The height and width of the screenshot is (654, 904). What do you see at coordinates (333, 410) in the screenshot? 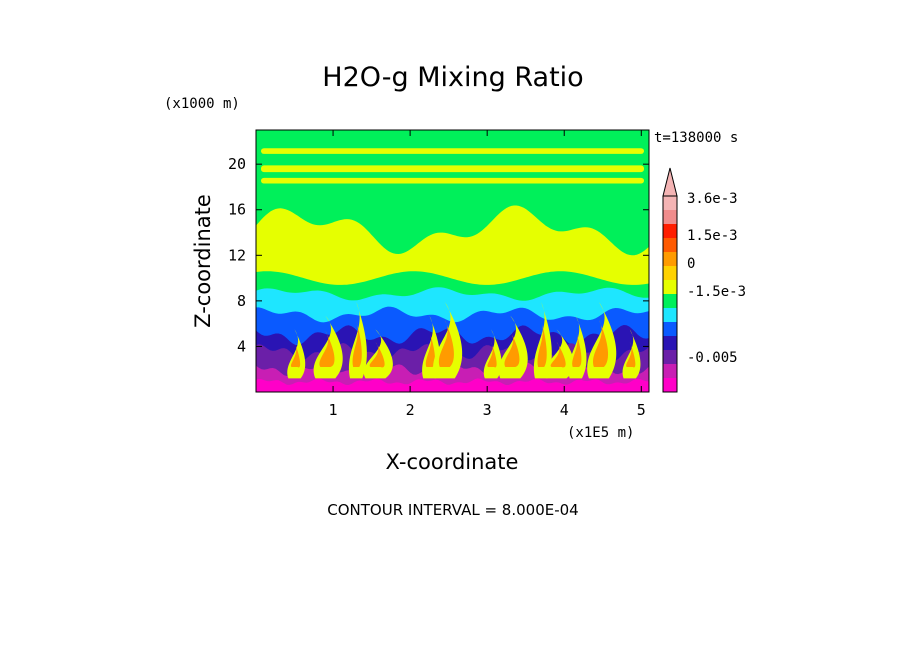
I see `x-tick-label: 1` at bounding box center [333, 410].